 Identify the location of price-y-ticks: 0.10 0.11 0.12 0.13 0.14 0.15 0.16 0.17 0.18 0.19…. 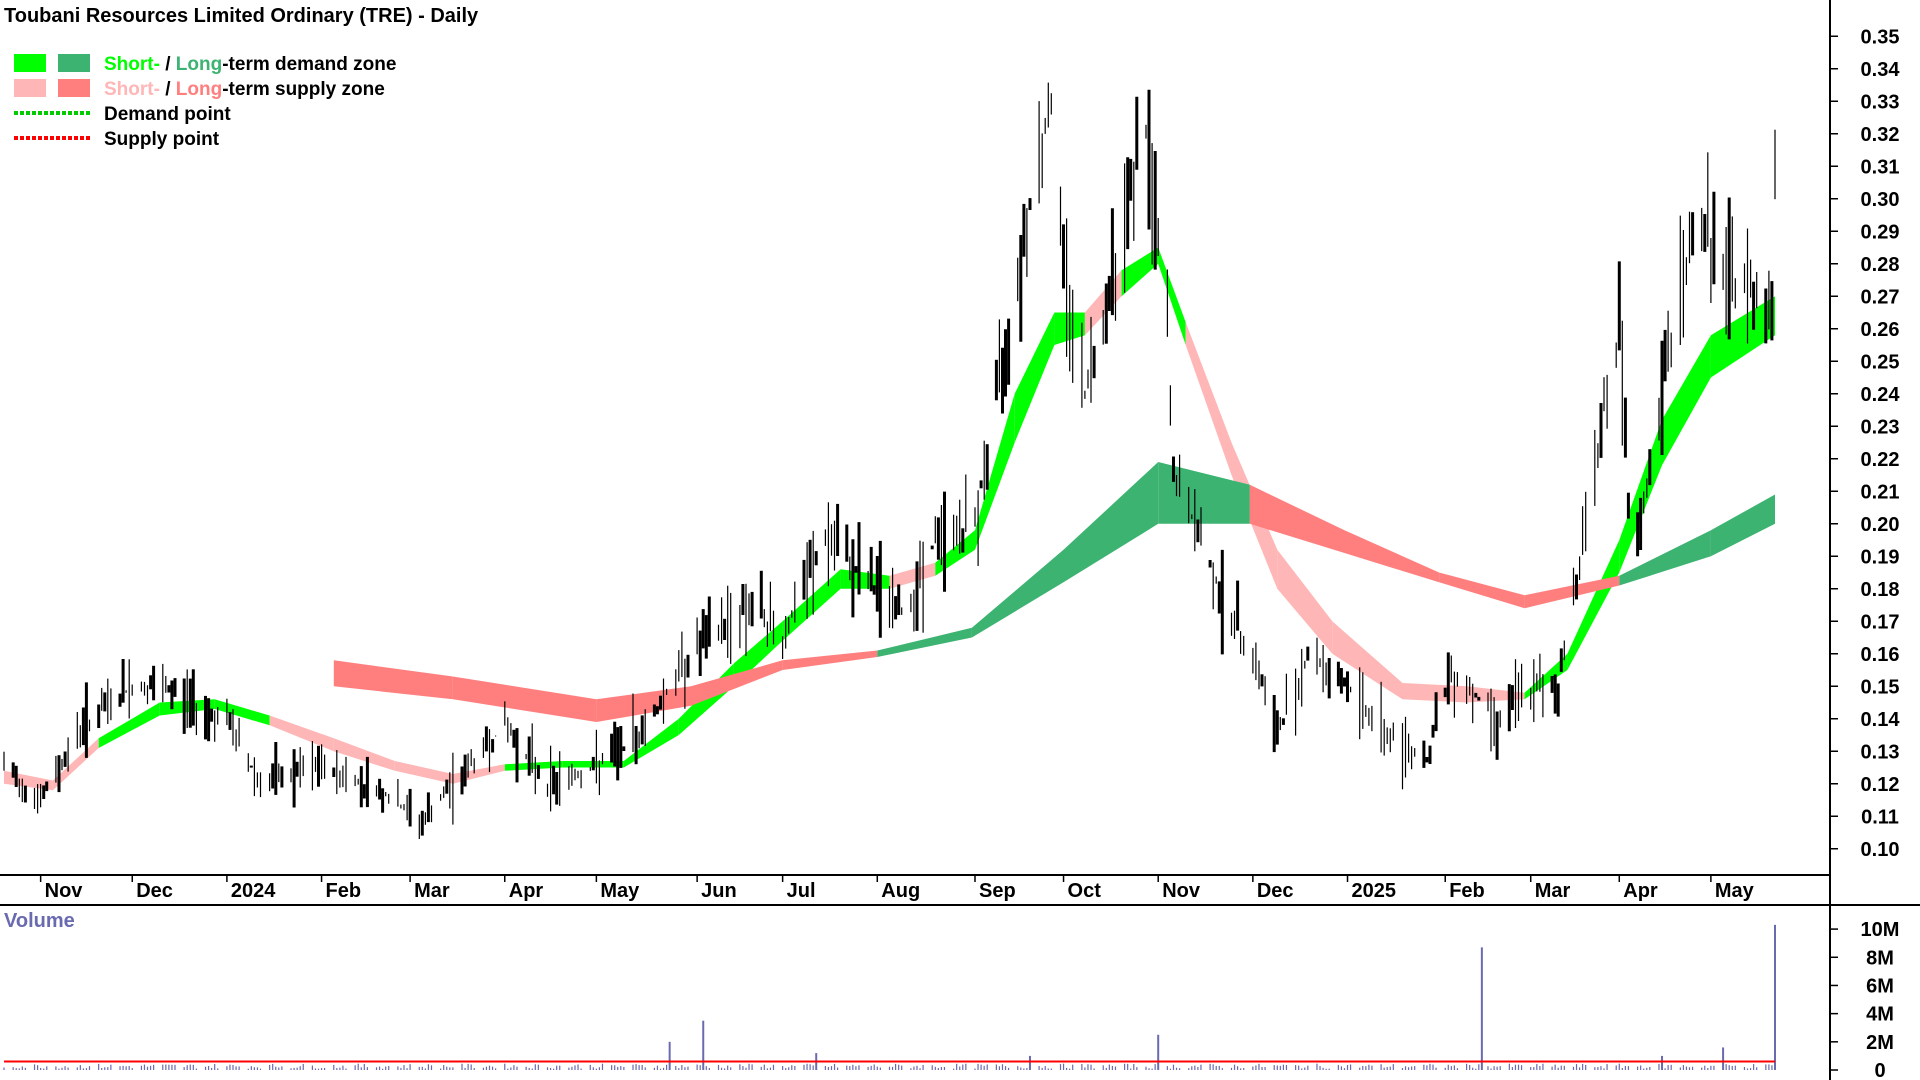
(1865, 443).